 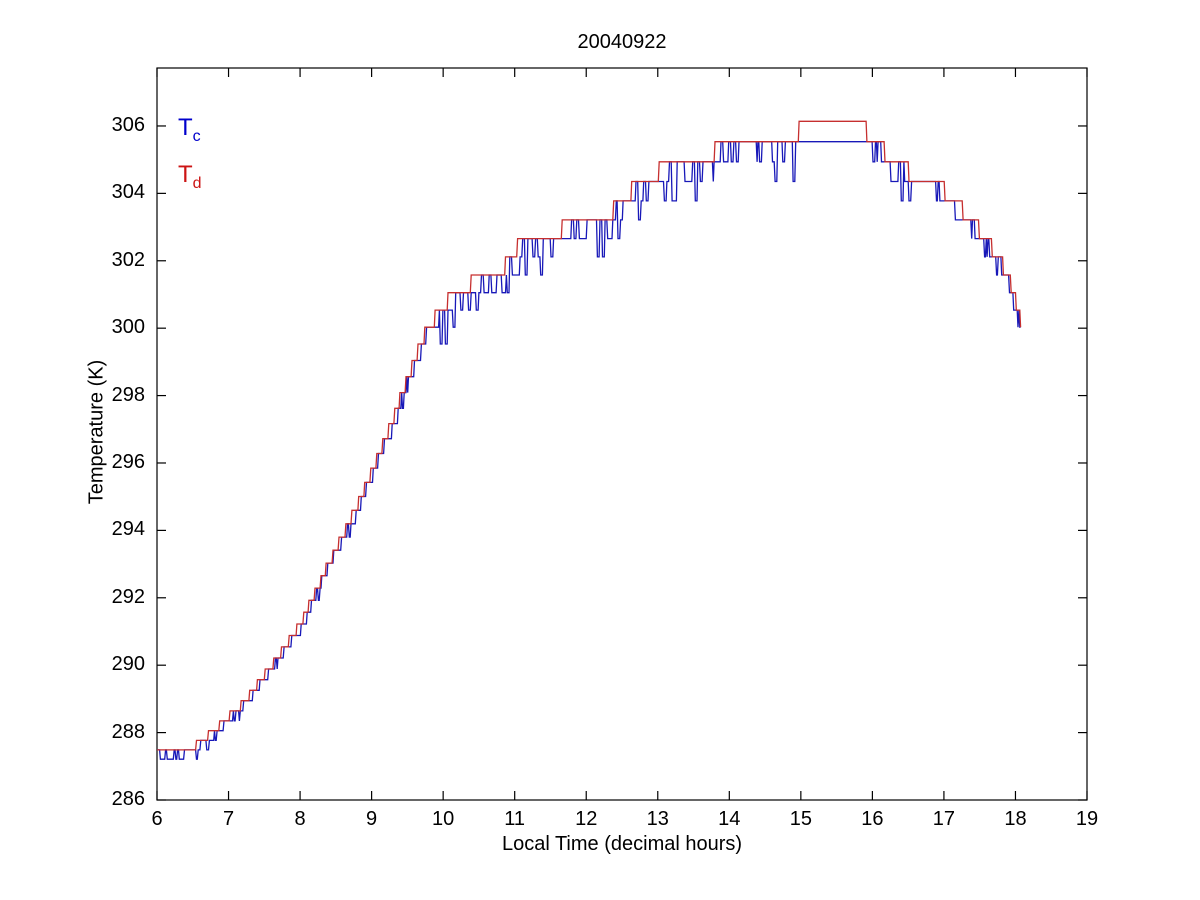 What do you see at coordinates (622, 42) in the screenshot?
I see `chart-title: 20040922` at bounding box center [622, 42].